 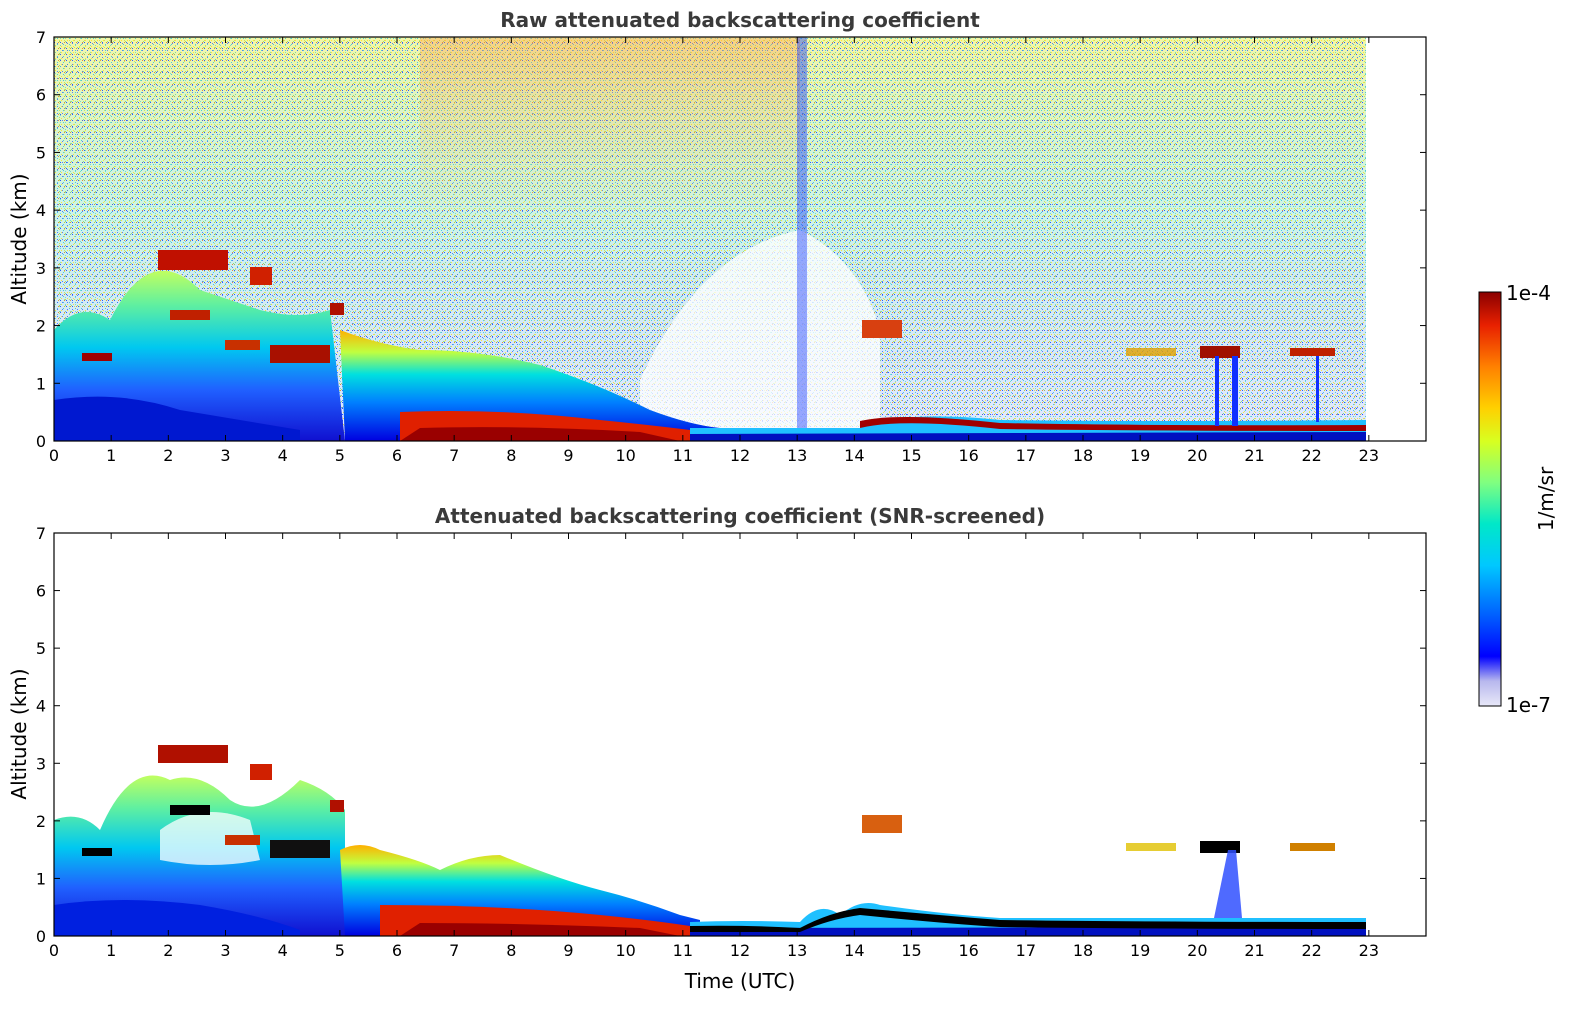 I want to click on colorbar-scale, so click(x=1490, y=499).